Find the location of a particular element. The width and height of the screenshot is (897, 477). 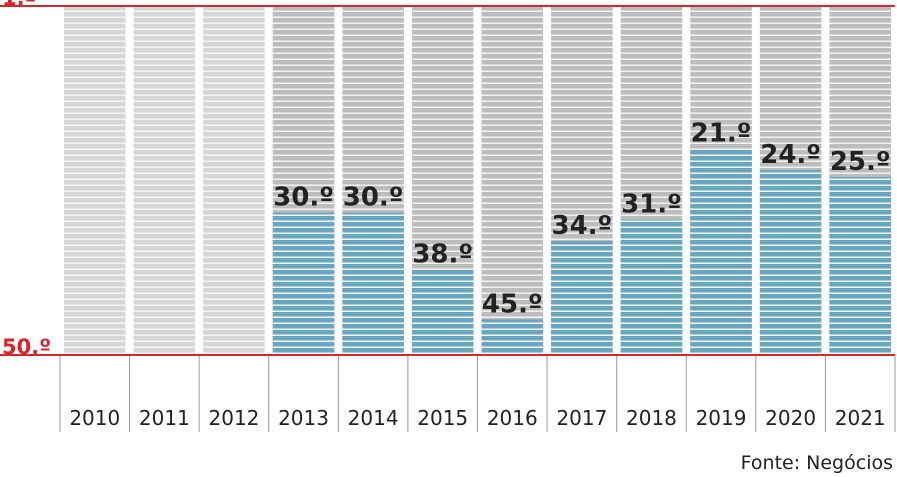

value-label: 45.º is located at coordinates (512, 304).